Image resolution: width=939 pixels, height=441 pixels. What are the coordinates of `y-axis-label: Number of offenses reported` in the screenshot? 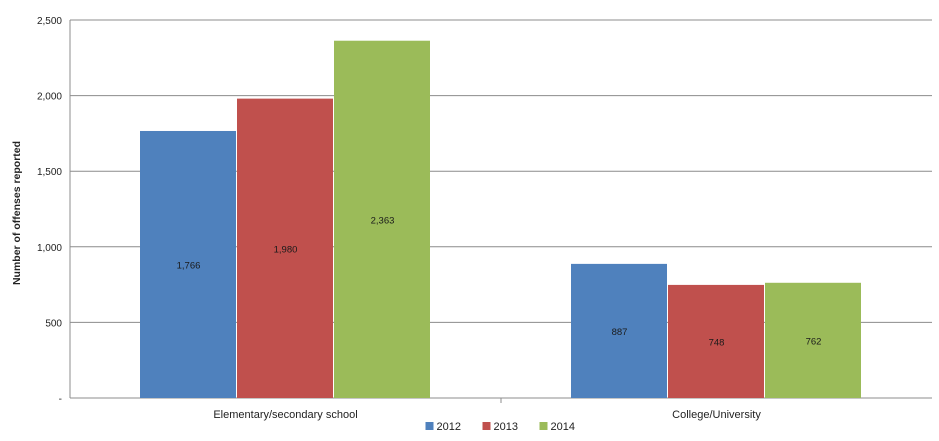 It's located at (17, 213).